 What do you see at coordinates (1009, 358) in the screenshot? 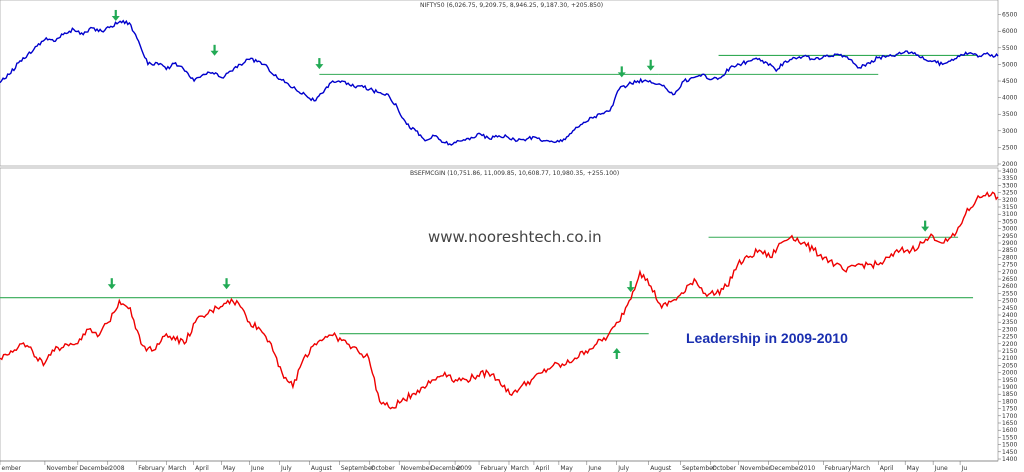
I see `bsefmcg-ytick-label: 2100` at bounding box center [1009, 358].